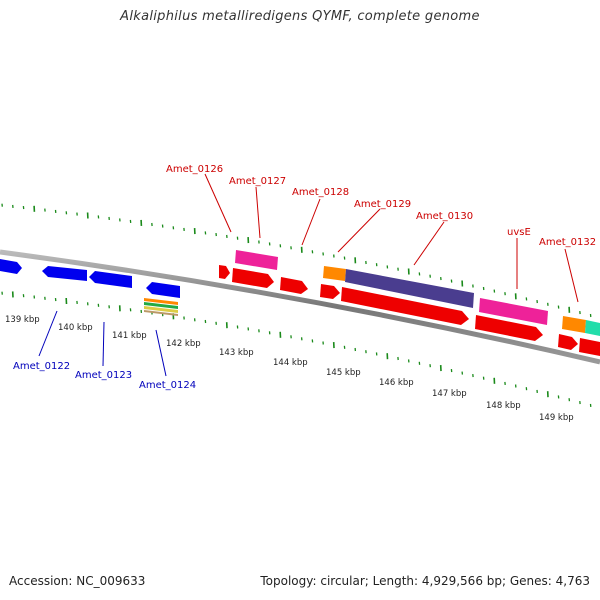 This screenshot has height=600, width=600. What do you see at coordinates (41, 366) in the screenshot?
I see `gene-label-amet-0122: Amet_0122` at bounding box center [41, 366].